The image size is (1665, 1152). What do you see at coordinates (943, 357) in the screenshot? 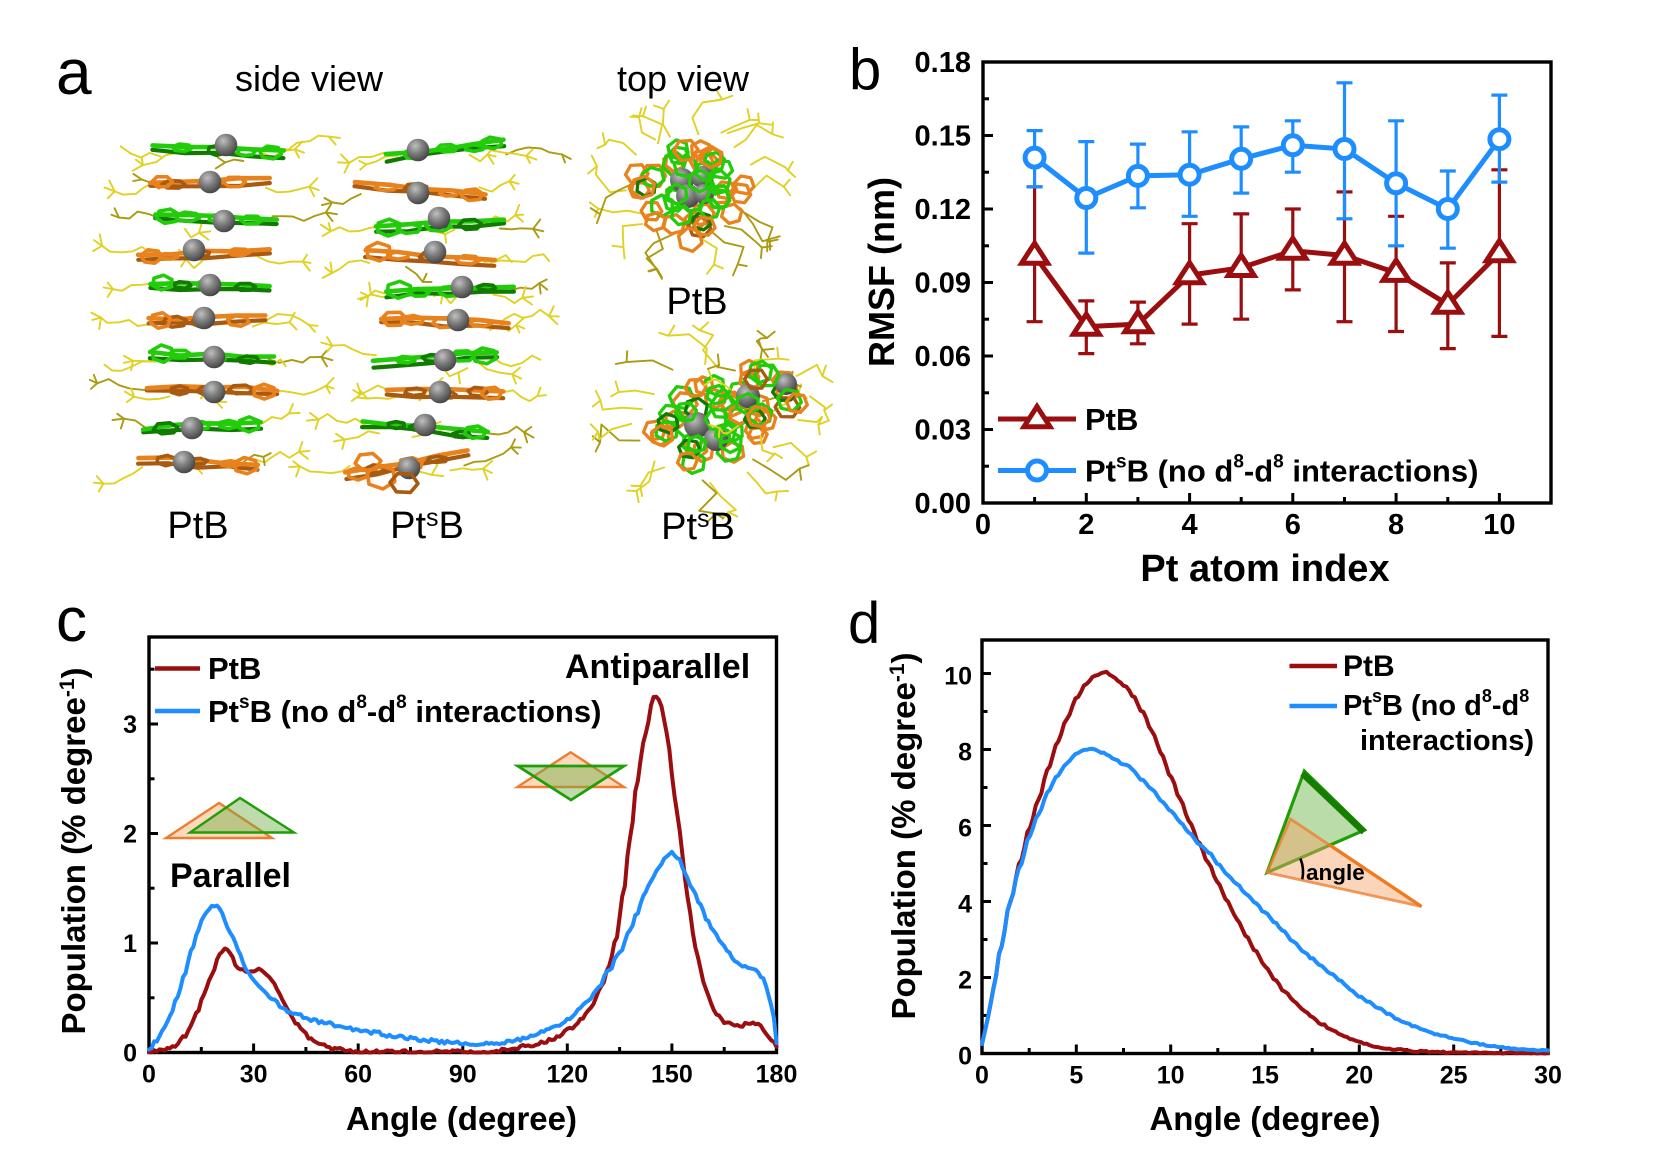
I see `svg-text: 0.06` at bounding box center [943, 357].